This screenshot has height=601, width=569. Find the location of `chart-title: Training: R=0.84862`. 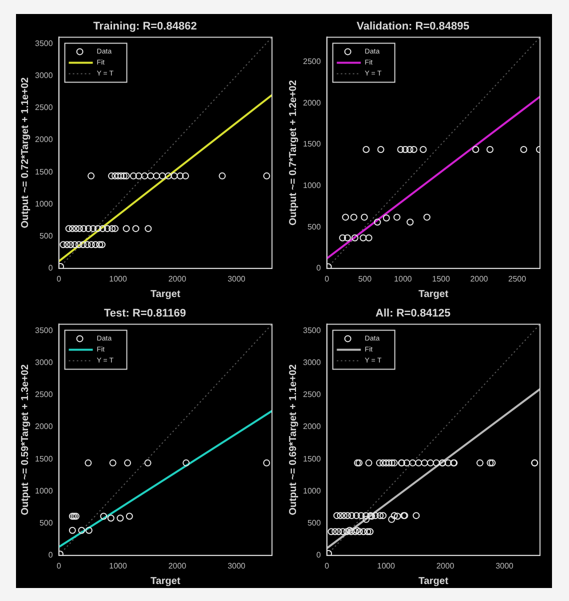

chart-title: Training: R=0.84862 is located at coordinates (145, 26).